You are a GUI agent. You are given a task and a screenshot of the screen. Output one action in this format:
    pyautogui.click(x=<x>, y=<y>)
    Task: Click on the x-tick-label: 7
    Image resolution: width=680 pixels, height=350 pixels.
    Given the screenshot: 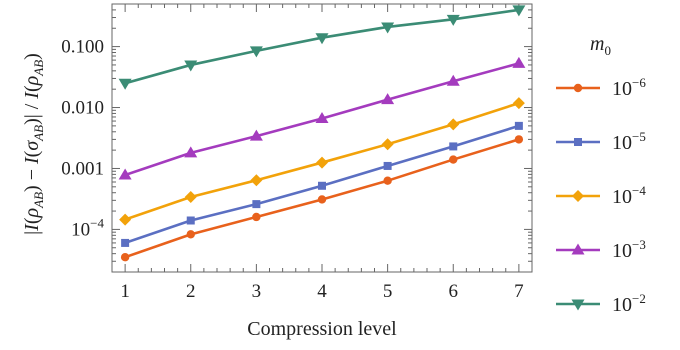 What is the action you would take?
    pyautogui.click(x=519, y=291)
    